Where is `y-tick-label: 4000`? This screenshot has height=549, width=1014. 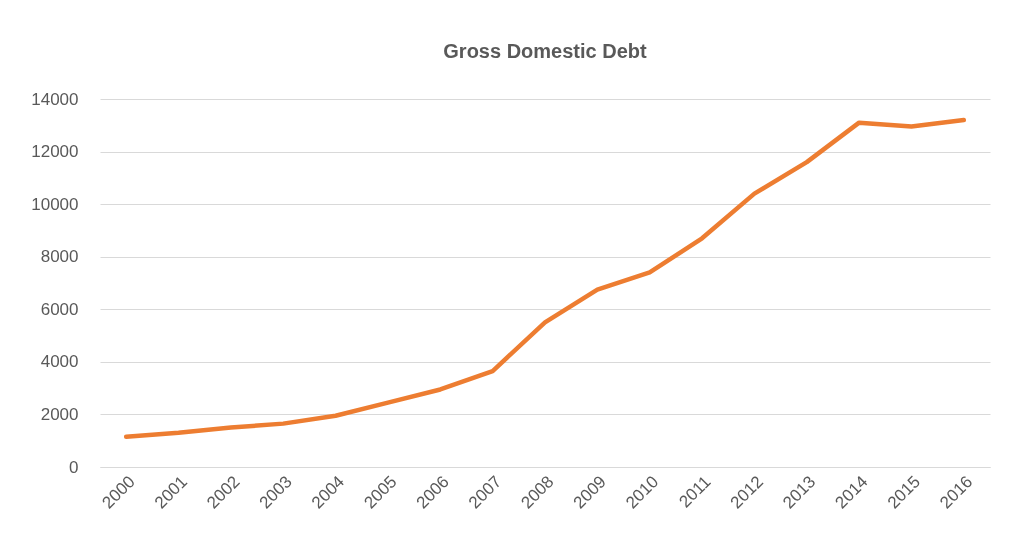 y-tick-label: 4000 is located at coordinates (59, 362).